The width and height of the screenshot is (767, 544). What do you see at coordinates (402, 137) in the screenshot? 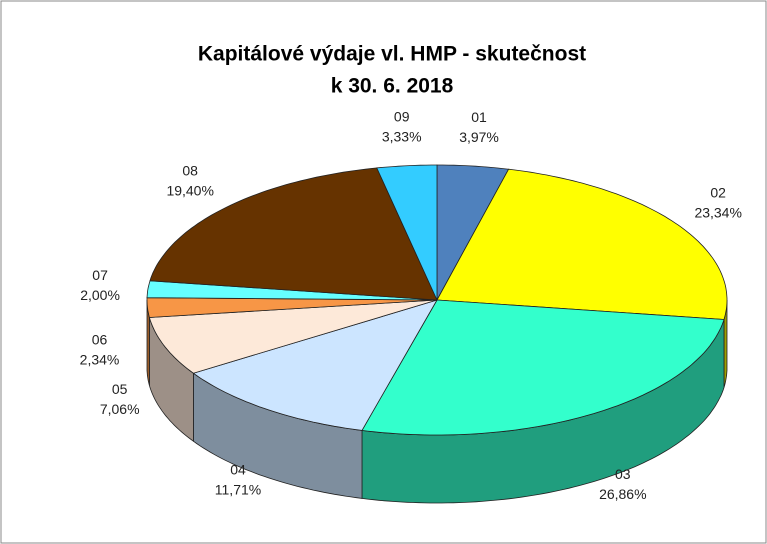
I see `slice-value-label: 3,33%` at bounding box center [402, 137].